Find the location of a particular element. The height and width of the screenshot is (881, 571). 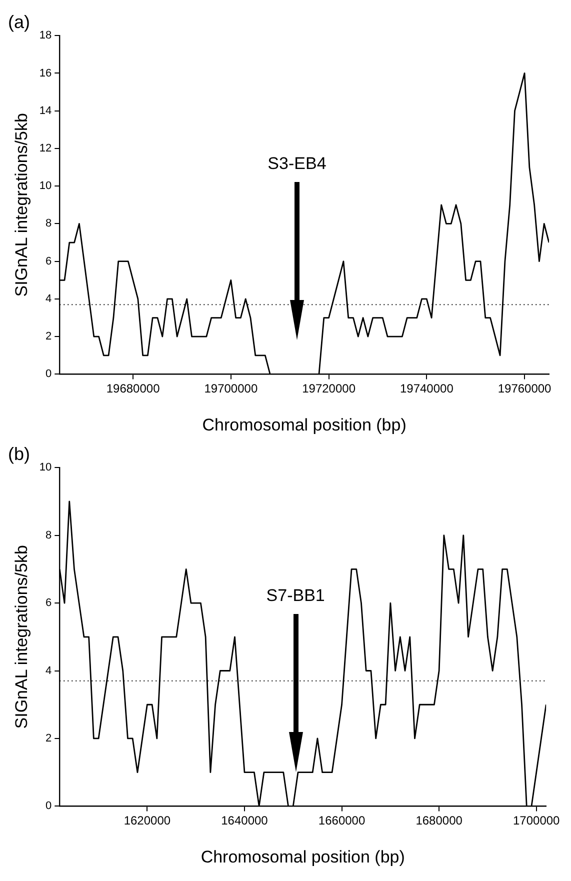

x-tick-label: 1700000 is located at coordinates (536, 821).